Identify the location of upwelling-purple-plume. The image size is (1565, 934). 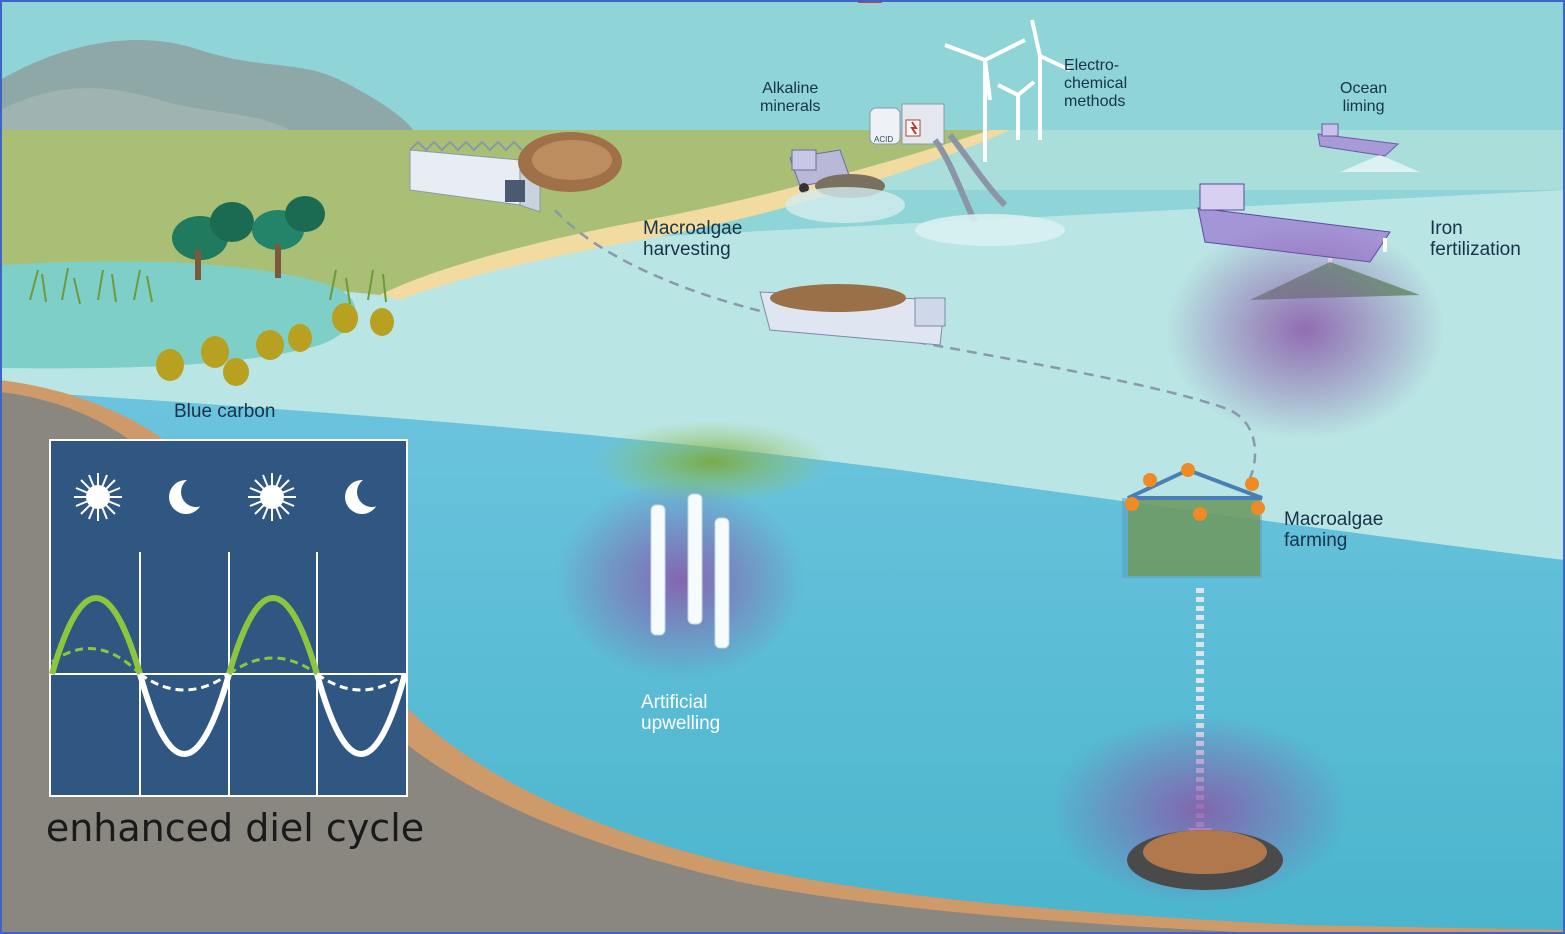
(680, 580).